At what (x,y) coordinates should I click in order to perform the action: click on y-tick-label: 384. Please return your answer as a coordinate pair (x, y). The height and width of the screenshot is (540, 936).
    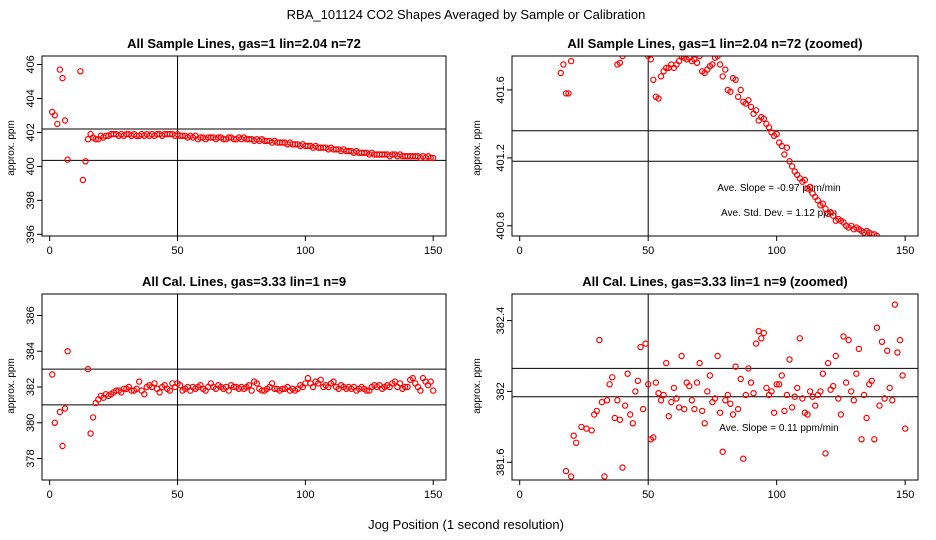
    Looking at the image, I should click on (31, 351).